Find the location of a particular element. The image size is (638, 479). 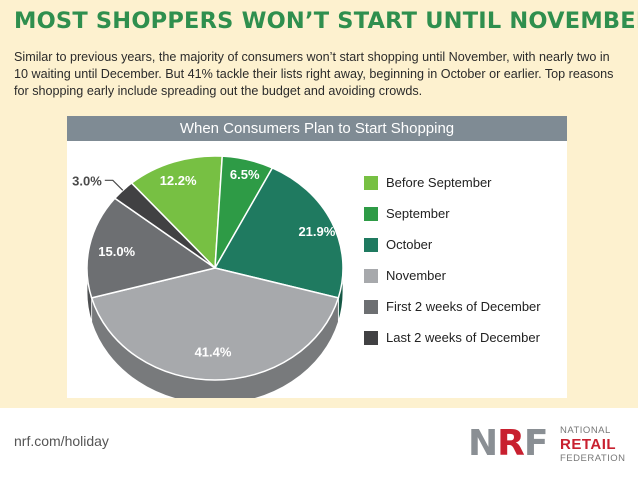

value-label-1: 6.5% is located at coordinates (245, 174).